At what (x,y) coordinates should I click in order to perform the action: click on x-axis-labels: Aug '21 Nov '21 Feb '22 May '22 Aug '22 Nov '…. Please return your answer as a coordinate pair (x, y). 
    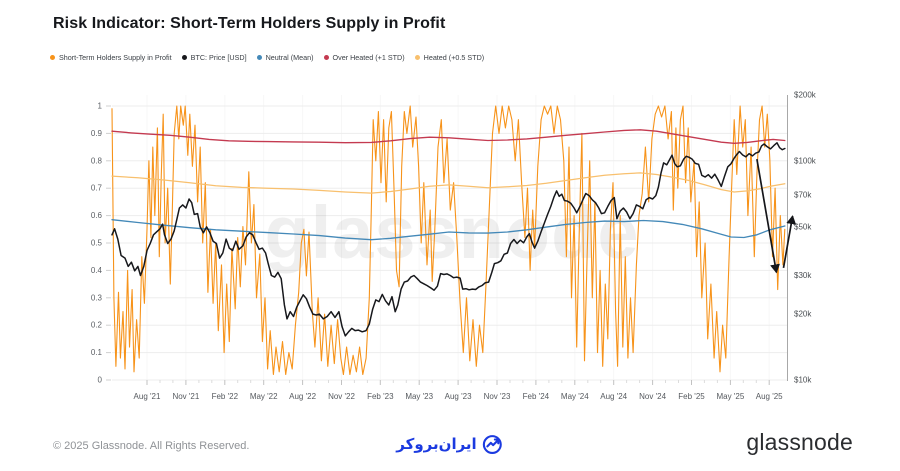
    Looking at the image, I should click on (458, 390).